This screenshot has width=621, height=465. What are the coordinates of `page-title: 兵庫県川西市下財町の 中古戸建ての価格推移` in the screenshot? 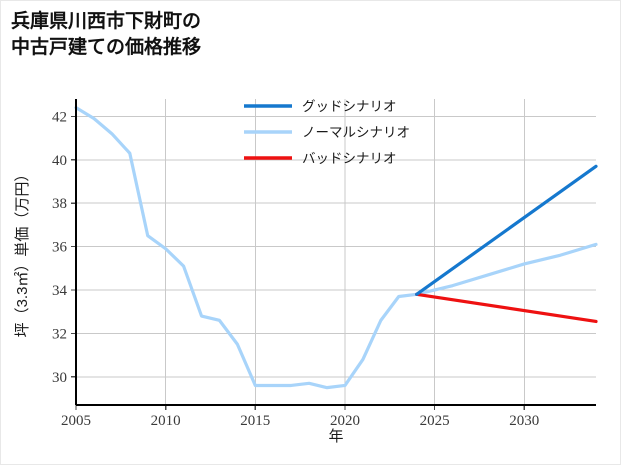 It's located at (106, 34).